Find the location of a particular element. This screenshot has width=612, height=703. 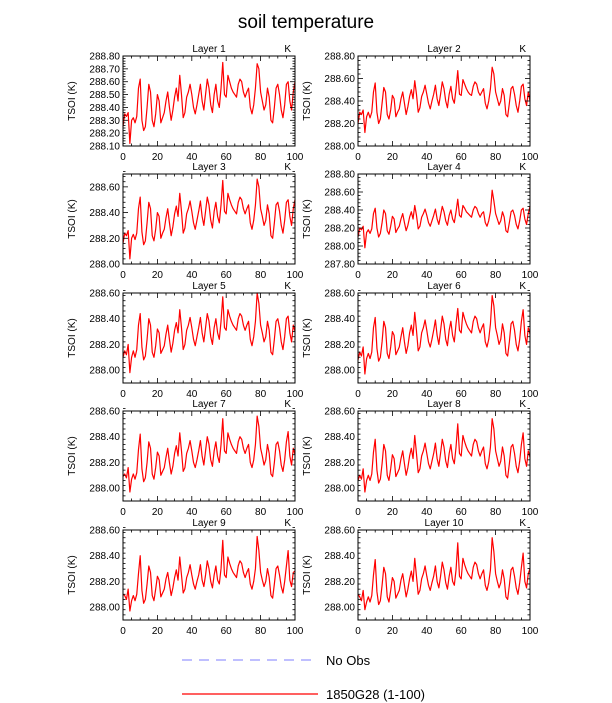

y-tick-label: 288.10 is located at coordinates (104, 147).